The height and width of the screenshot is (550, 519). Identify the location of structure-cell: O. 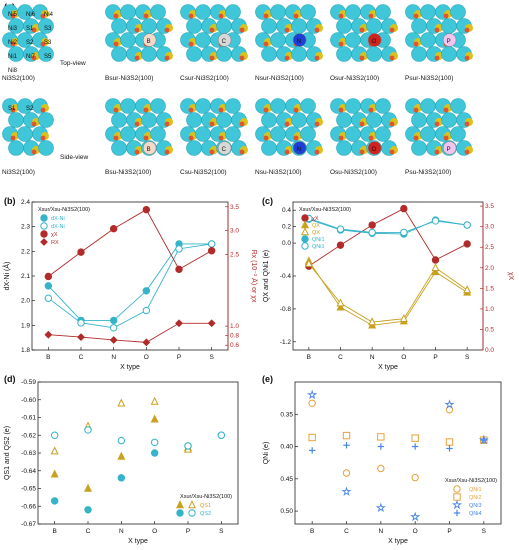
(364, 127).